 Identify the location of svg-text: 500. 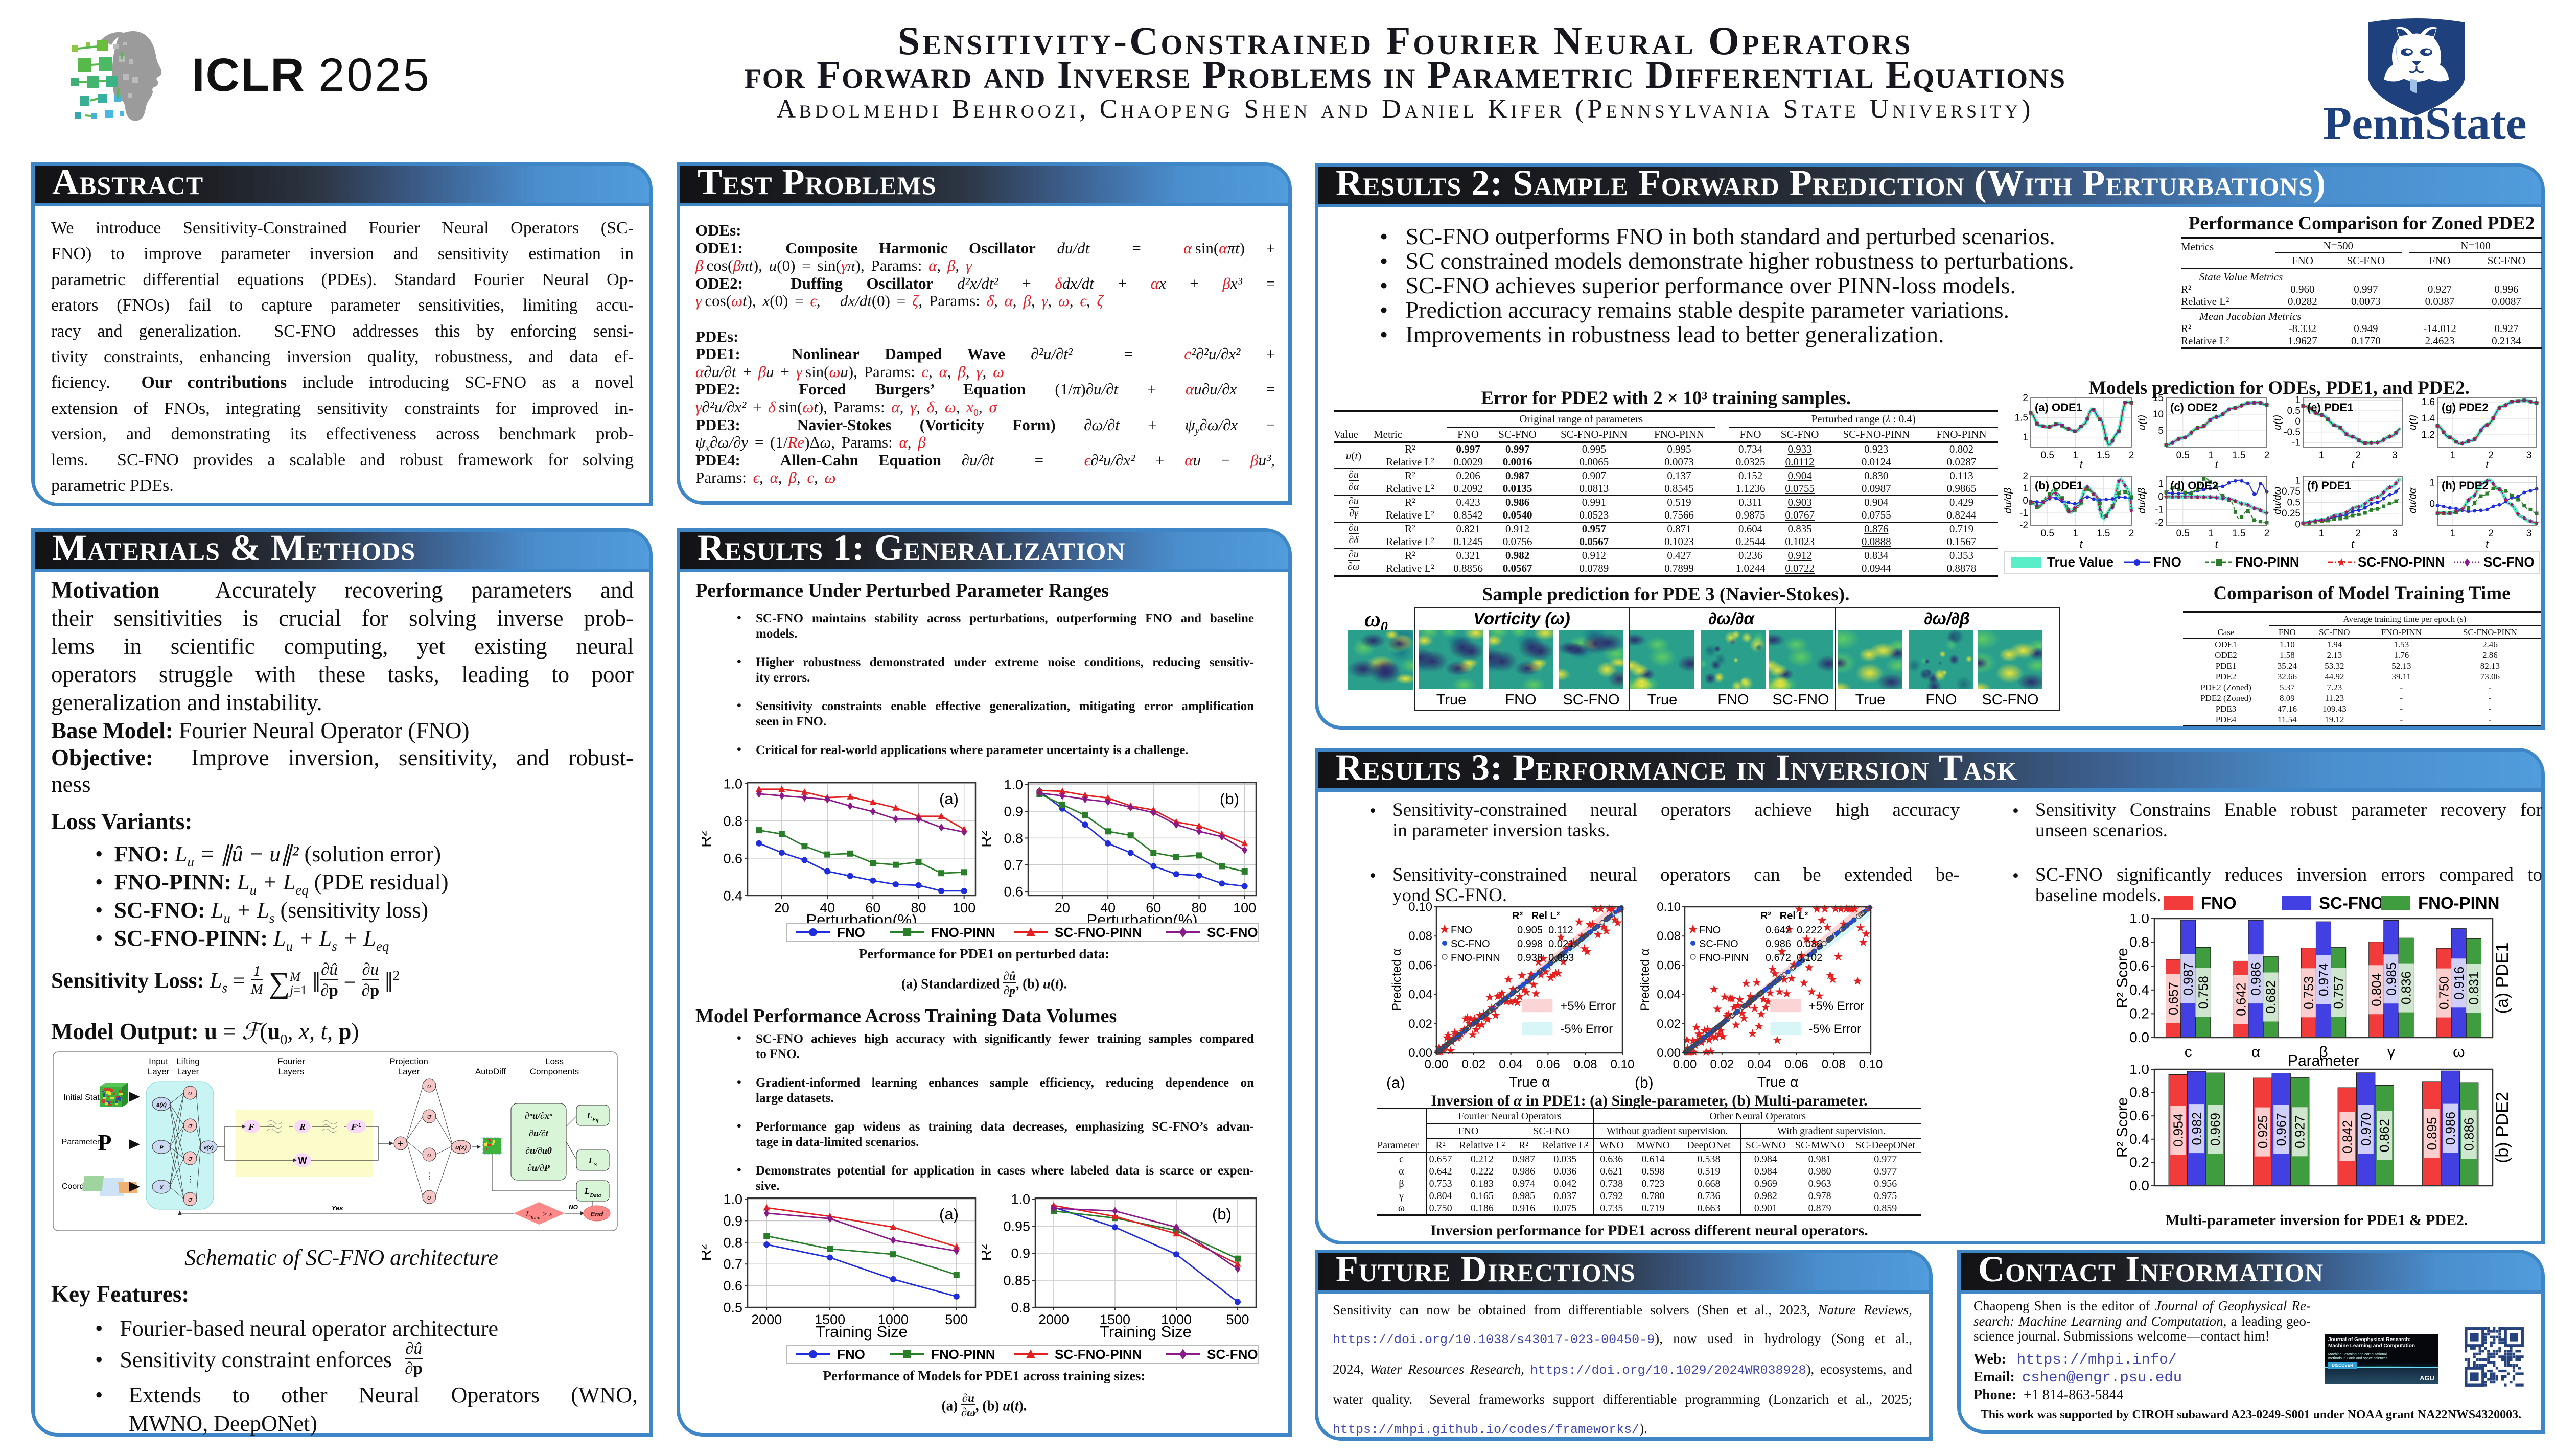
(956, 1319).